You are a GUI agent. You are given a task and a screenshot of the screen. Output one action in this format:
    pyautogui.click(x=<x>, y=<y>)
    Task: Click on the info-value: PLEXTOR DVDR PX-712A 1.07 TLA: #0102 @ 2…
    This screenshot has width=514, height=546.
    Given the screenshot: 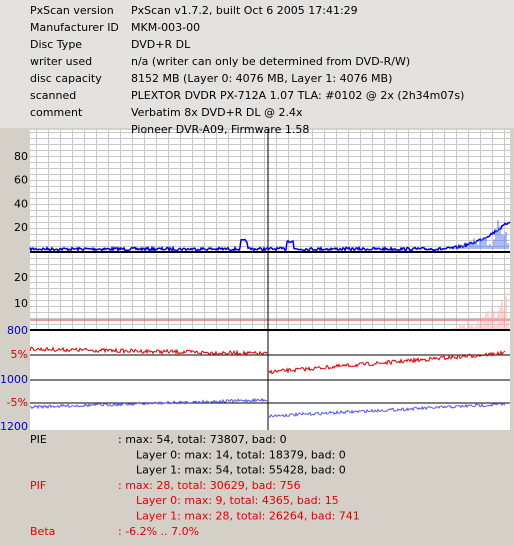 What is the action you would take?
    pyautogui.click(x=297, y=95)
    